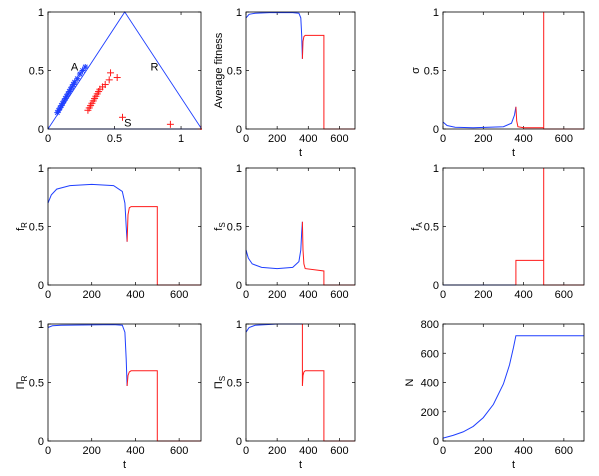 The width and height of the screenshot is (599, 476). I want to click on y-axis-label: ΠR, so click(22, 382).